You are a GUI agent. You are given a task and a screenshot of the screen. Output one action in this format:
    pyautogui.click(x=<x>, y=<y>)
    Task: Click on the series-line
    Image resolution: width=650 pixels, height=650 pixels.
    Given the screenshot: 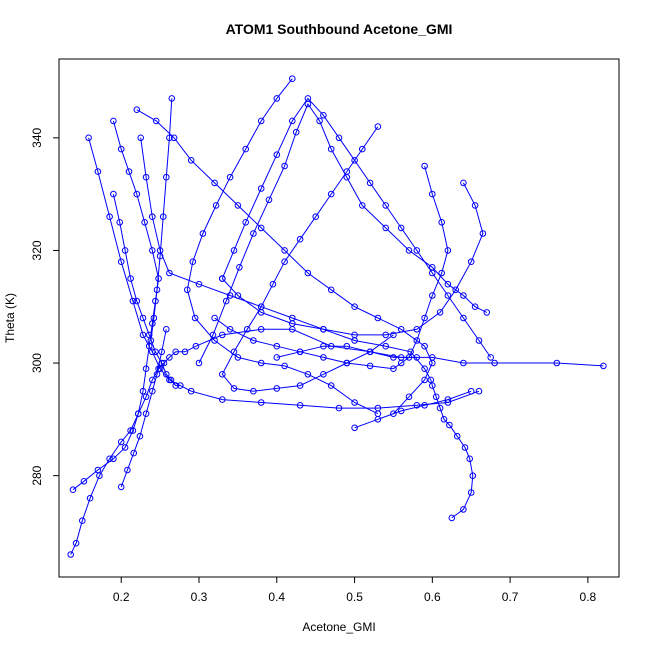 What is the action you would take?
    pyautogui.click(x=143, y=408)
    